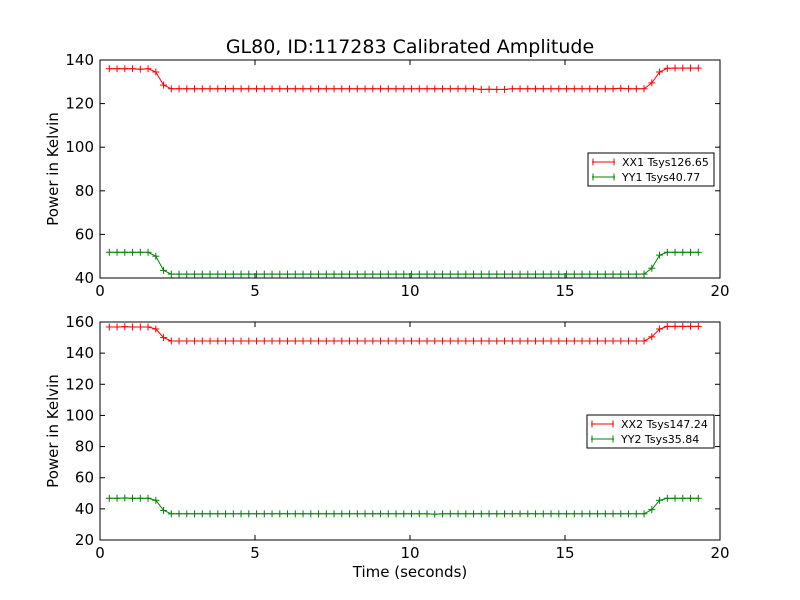  What do you see at coordinates (564, 291) in the screenshot?
I see `x-tick-label: 15` at bounding box center [564, 291].